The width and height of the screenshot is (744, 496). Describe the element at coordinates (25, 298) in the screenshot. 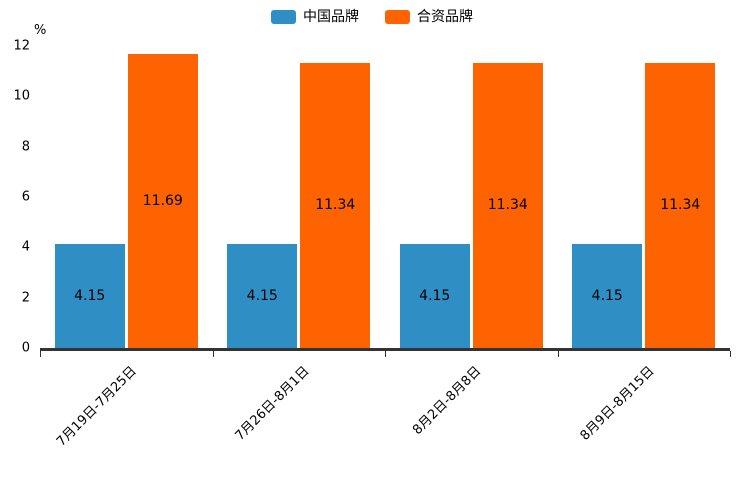

I see `y-tick-label: 2` at that location.